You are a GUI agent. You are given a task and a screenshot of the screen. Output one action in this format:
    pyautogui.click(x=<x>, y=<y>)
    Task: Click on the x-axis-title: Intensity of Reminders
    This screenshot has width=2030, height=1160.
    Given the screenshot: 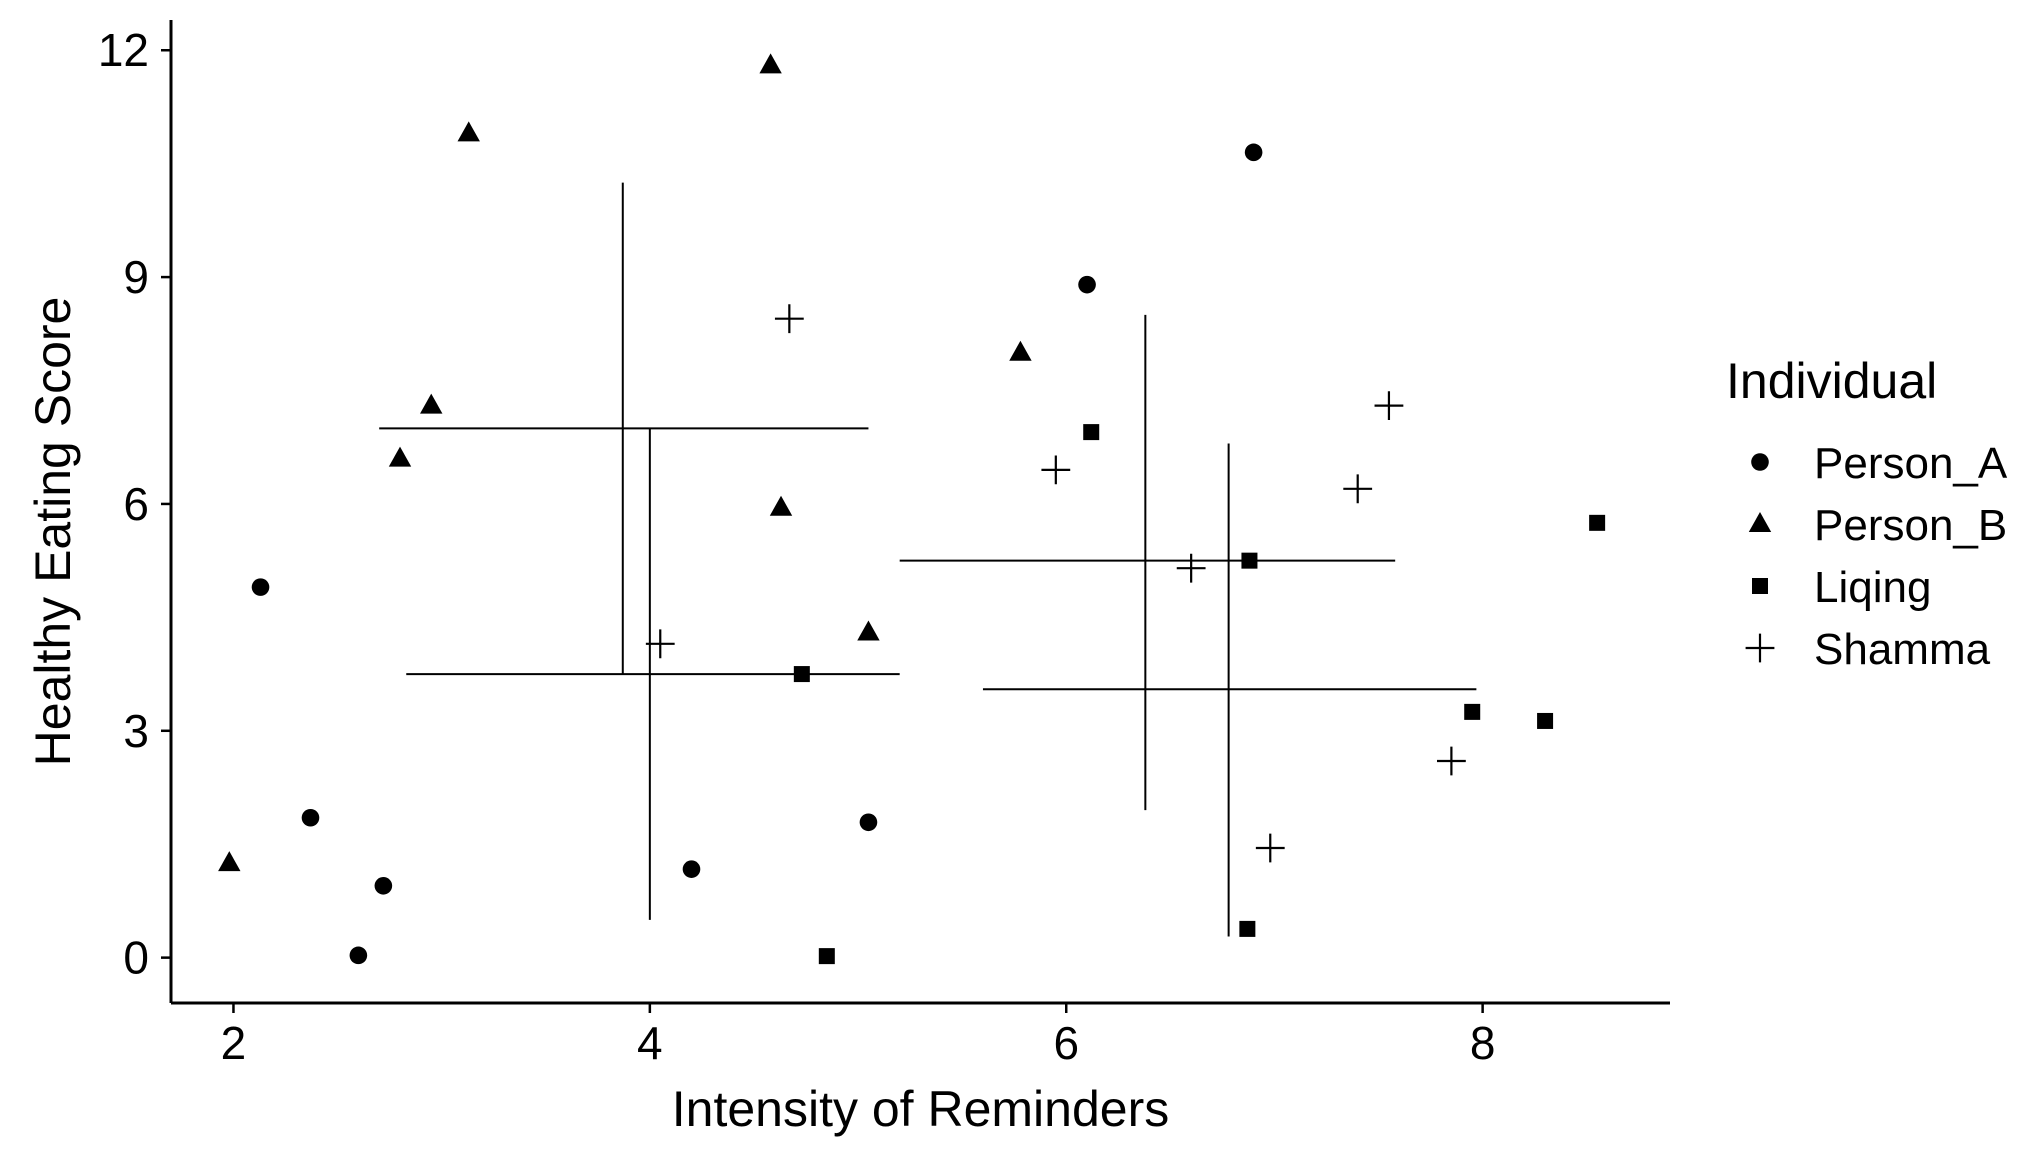 What is the action you would take?
    pyautogui.click(x=920, y=1109)
    